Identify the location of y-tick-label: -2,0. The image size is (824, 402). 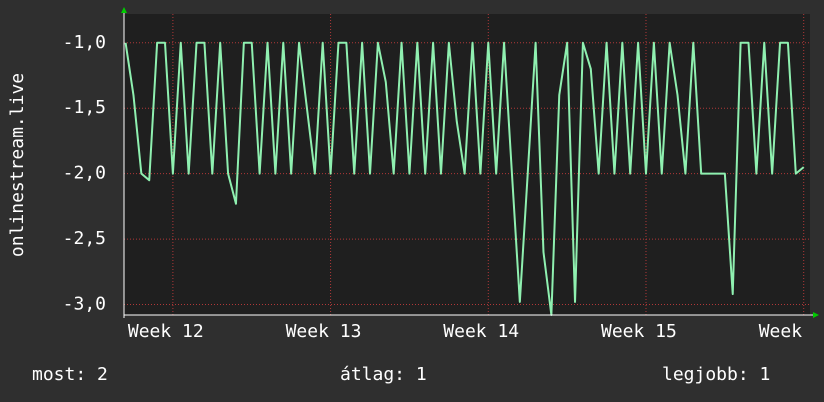
(84, 173).